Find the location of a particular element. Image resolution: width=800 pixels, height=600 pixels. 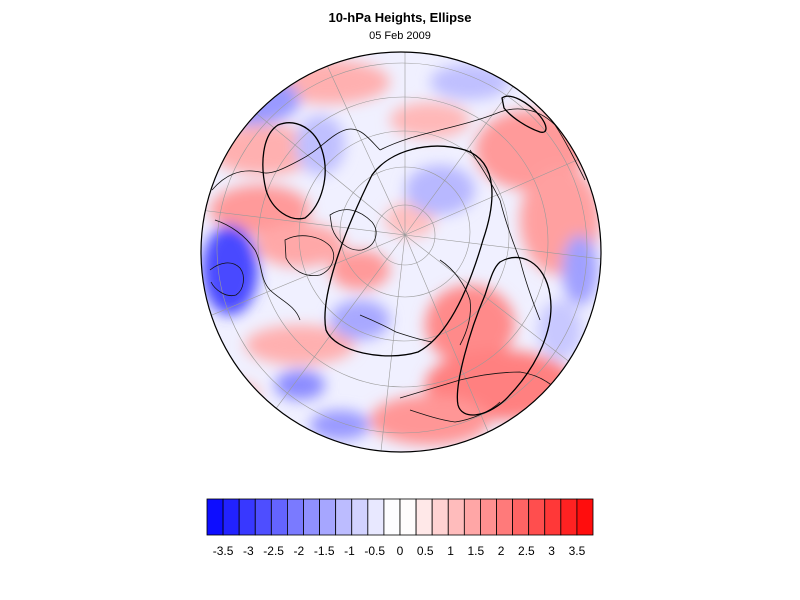

colorbar-tick-label: -3 is located at coordinates (248, 551).